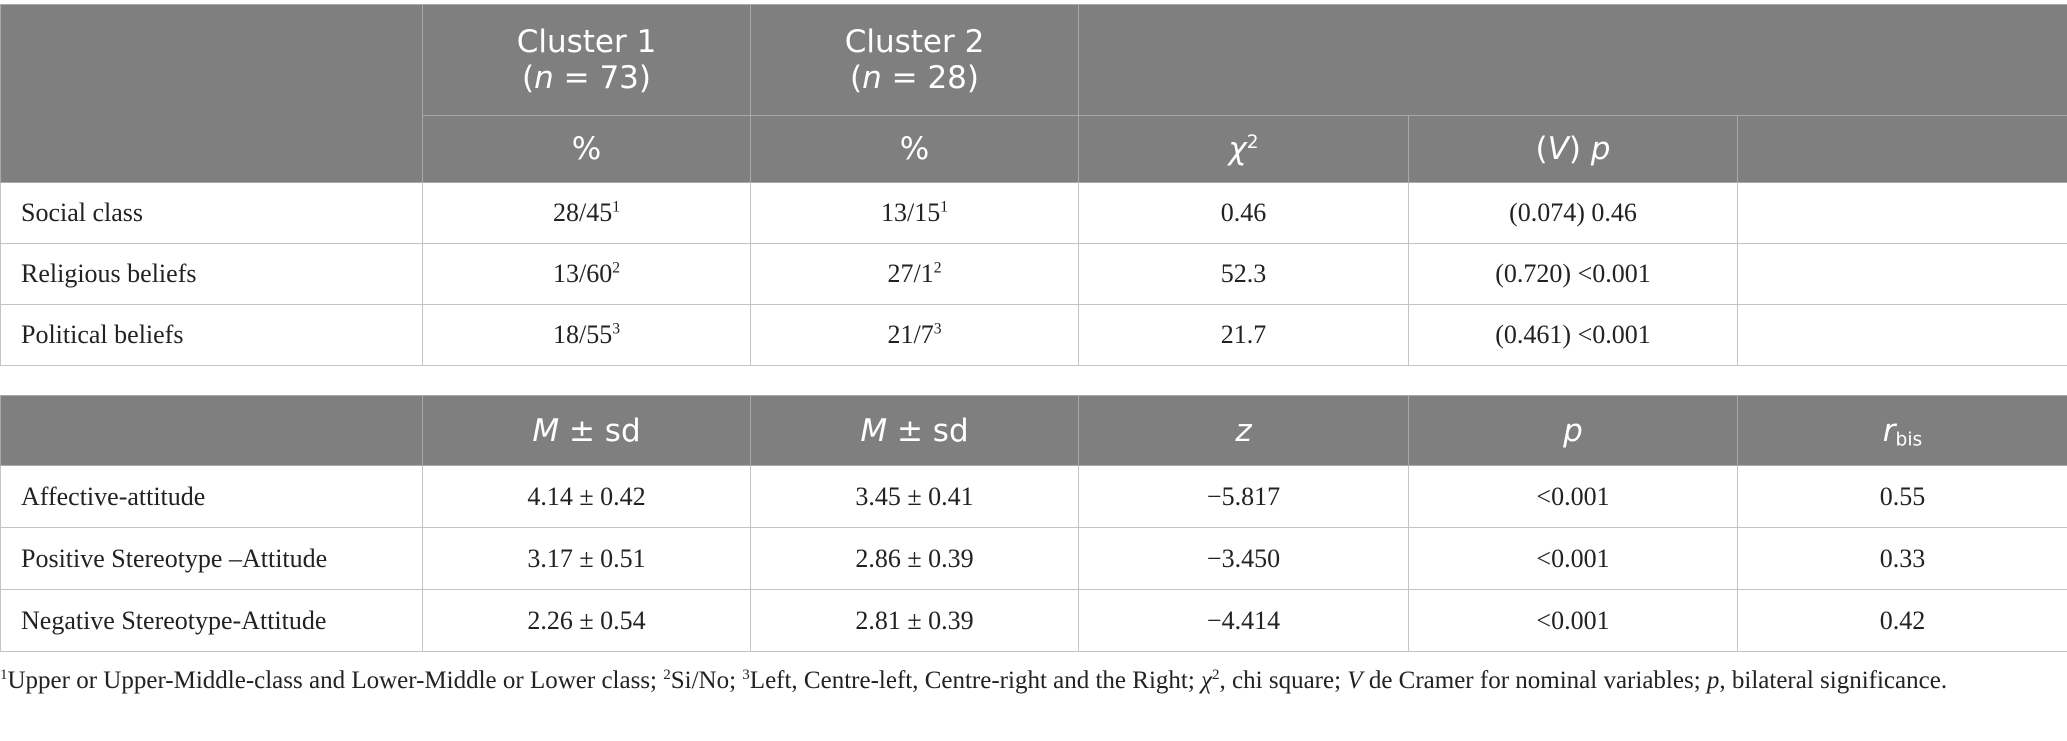 This screenshot has width=2067, height=741. I want to click on row-label: Social class, so click(211, 213).